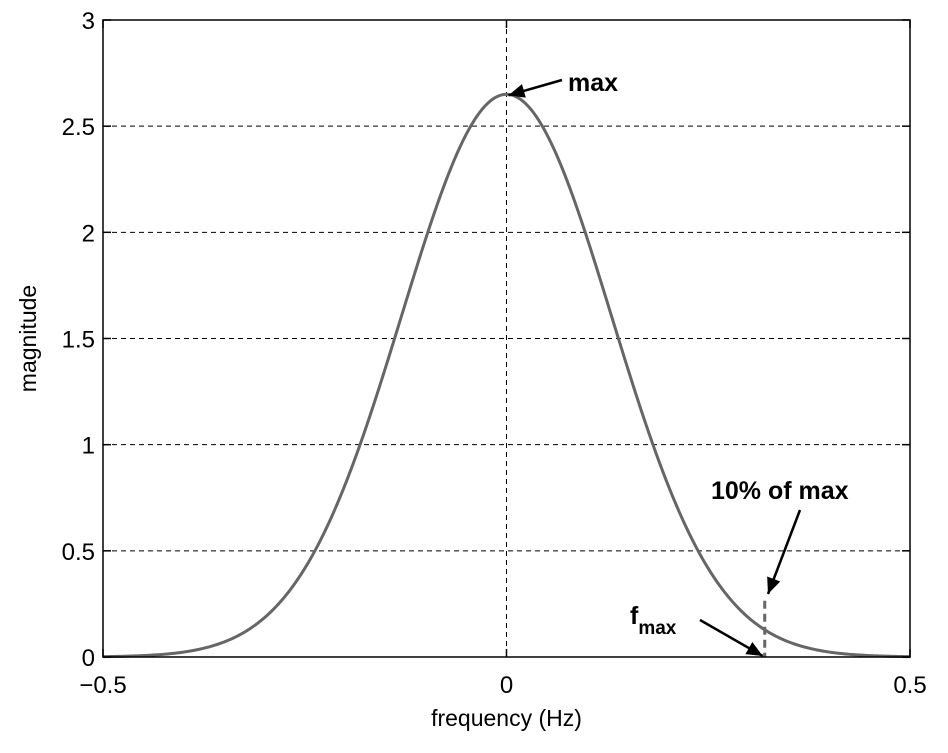 This screenshot has width=948, height=753. What do you see at coordinates (88, 21) in the screenshot?
I see `y-tick-label: 3` at bounding box center [88, 21].